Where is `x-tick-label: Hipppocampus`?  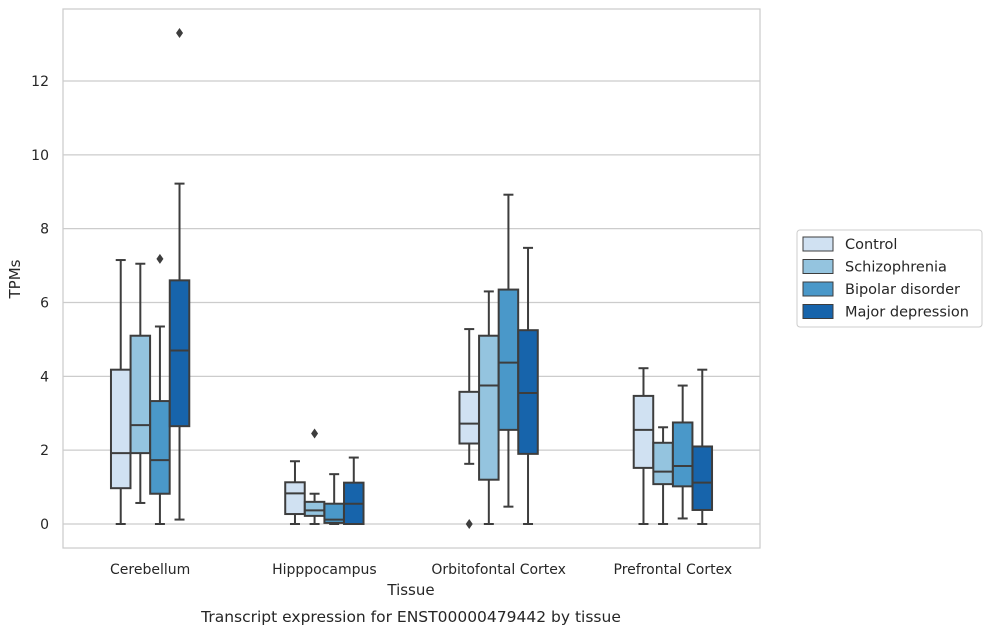
x-tick-label: Hipppocampus is located at coordinates (324, 570).